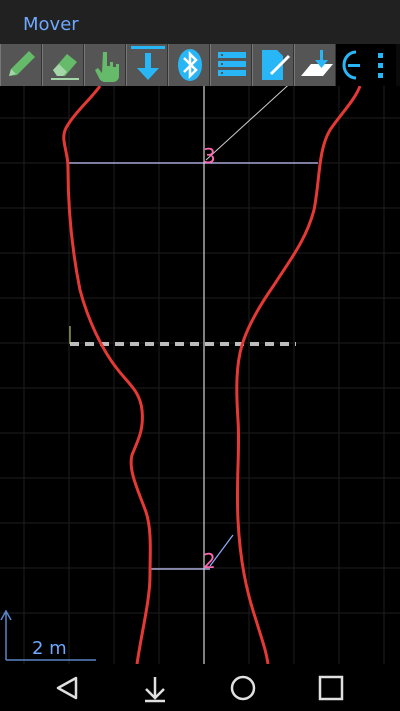  I want to click on zoom-out-icon, so click(351, 65).